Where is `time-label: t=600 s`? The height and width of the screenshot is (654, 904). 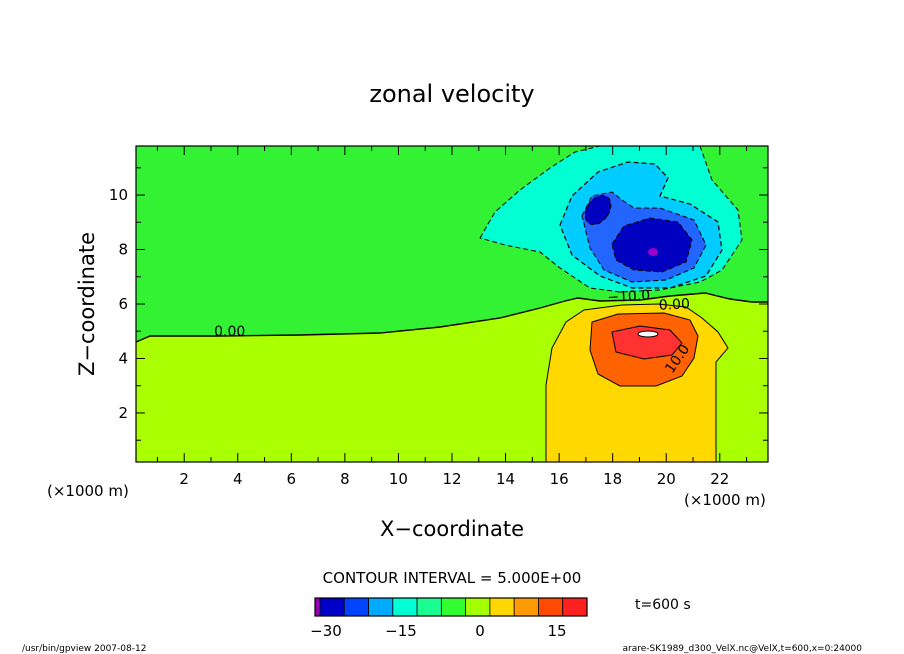
time-label: t=600 s is located at coordinates (663, 605).